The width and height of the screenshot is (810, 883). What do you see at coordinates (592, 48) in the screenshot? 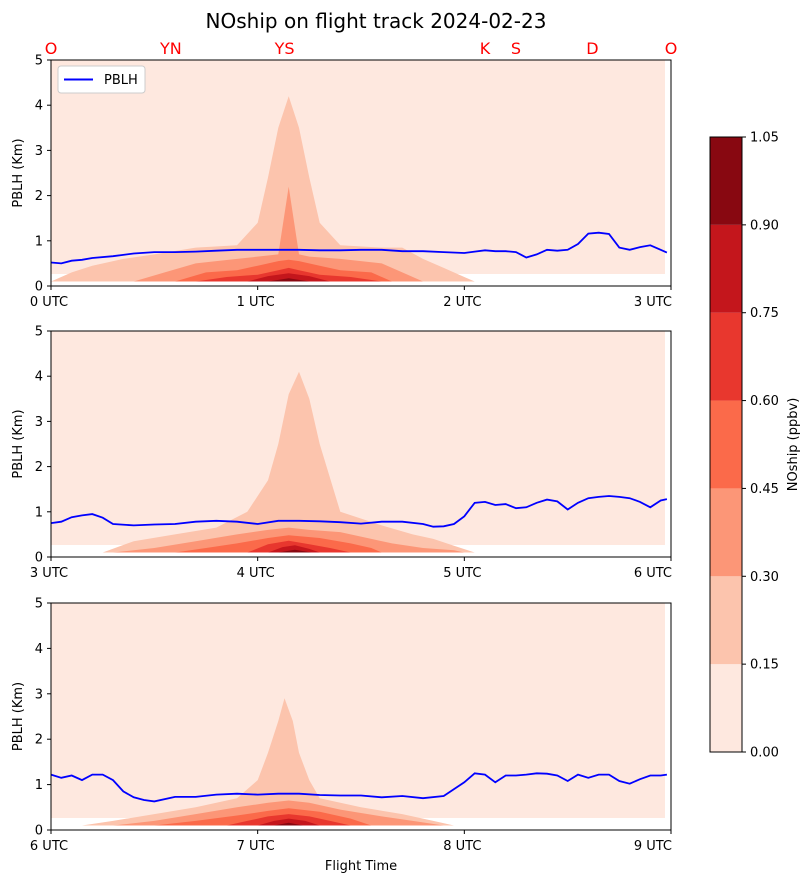
I see `station-label: D` at bounding box center [592, 48].